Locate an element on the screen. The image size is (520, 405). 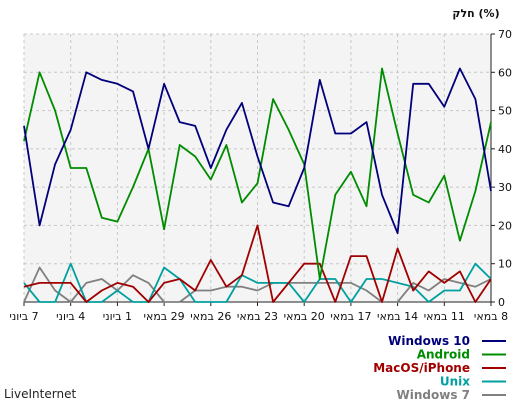
y-axis-title: חלק (%) is located at coordinates (475, 13).